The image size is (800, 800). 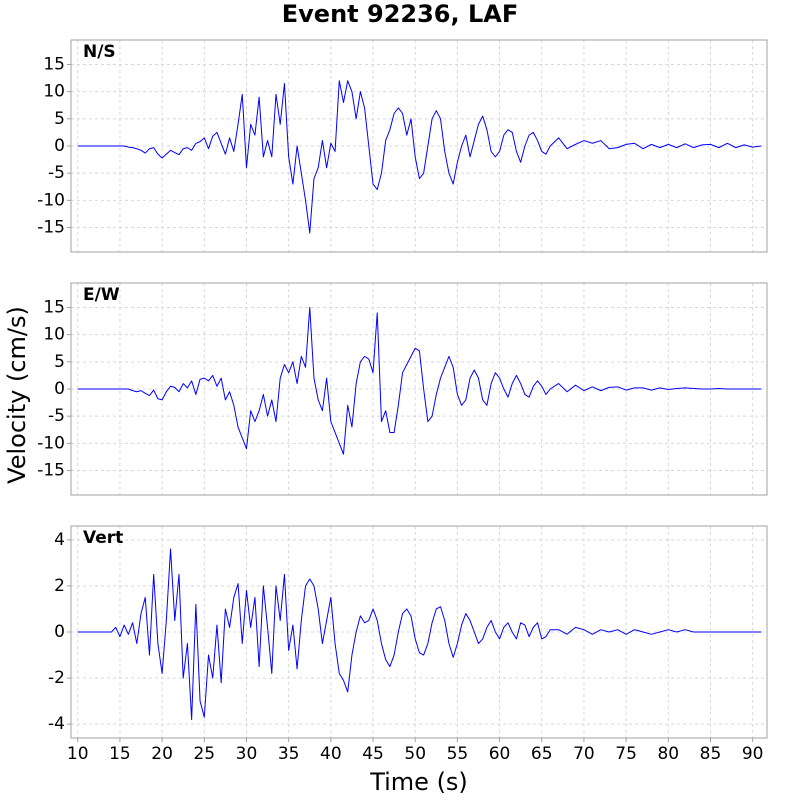 What do you see at coordinates (500, 754) in the screenshot?
I see `x-tick-label: 60` at bounding box center [500, 754].